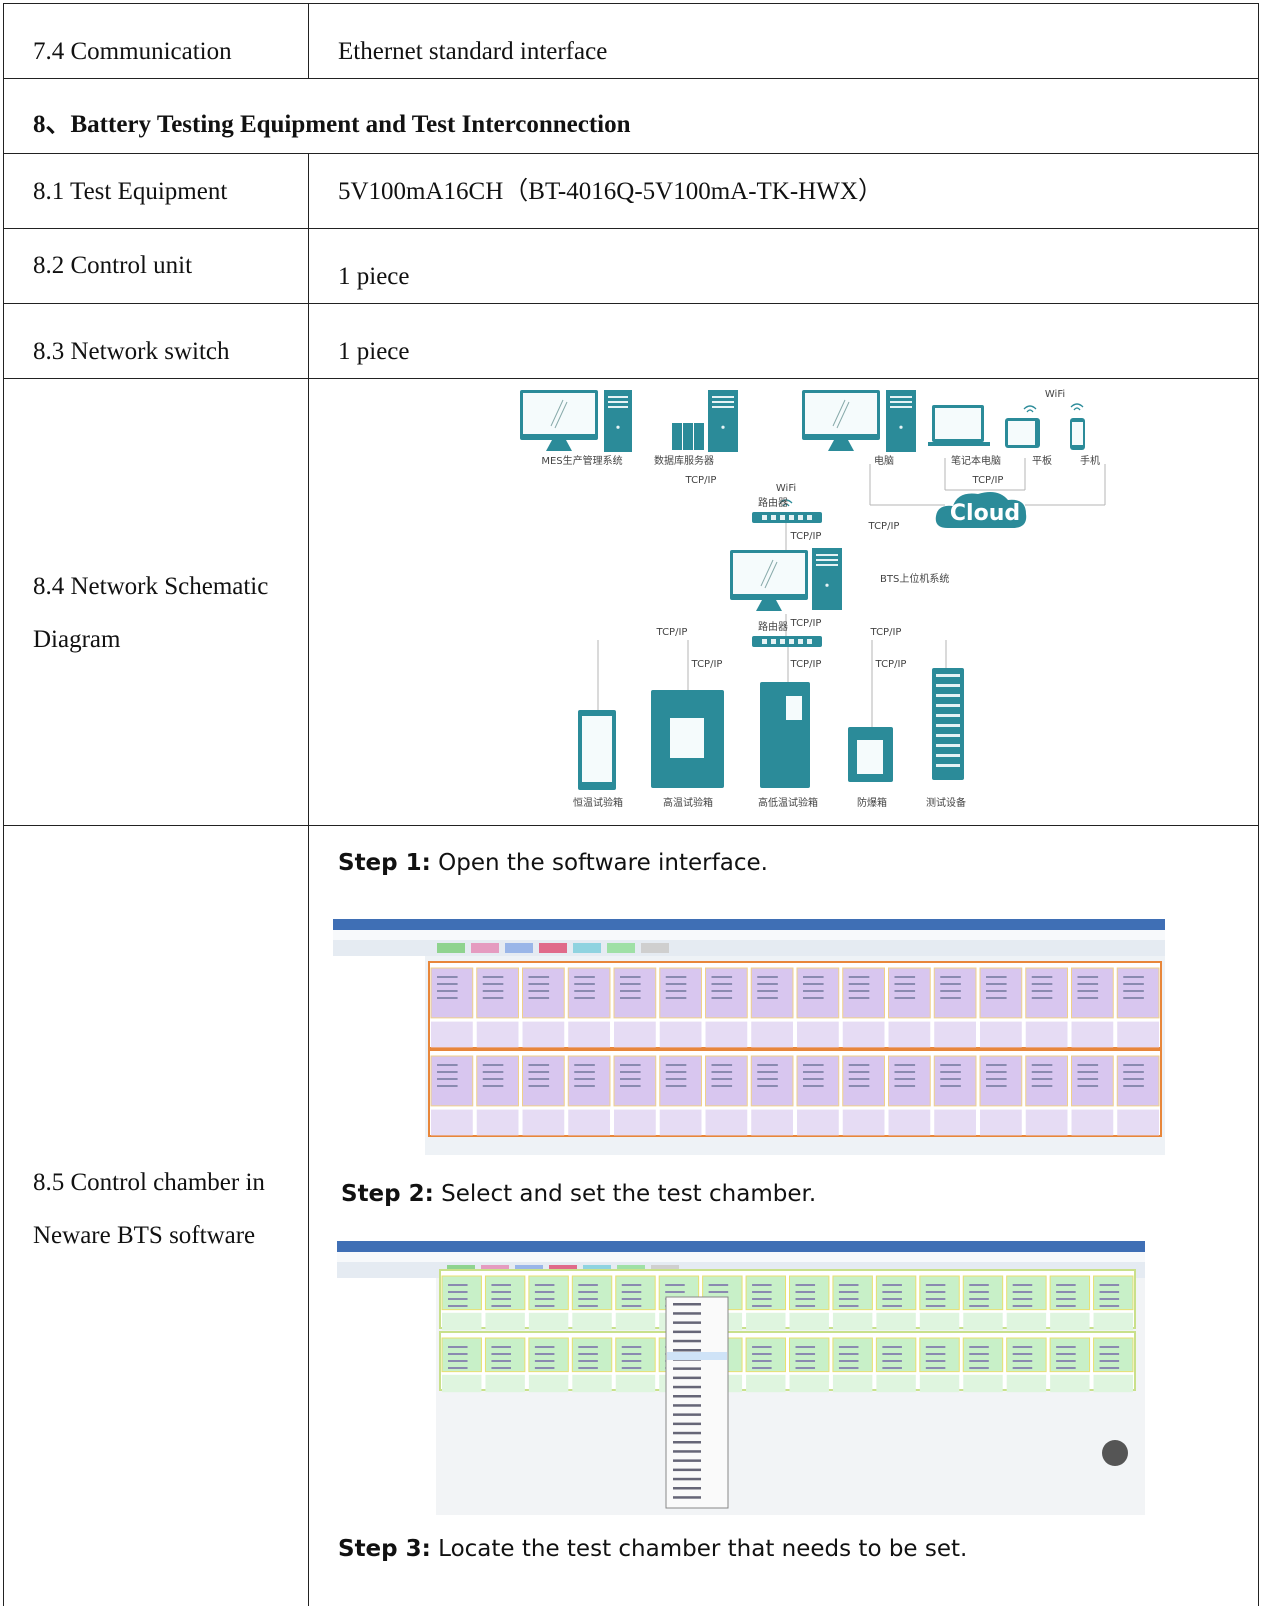 This screenshot has width=1288, height=1606. Describe the element at coordinates (1055, 394) in the screenshot. I see `diagram-label: WiFi` at that location.